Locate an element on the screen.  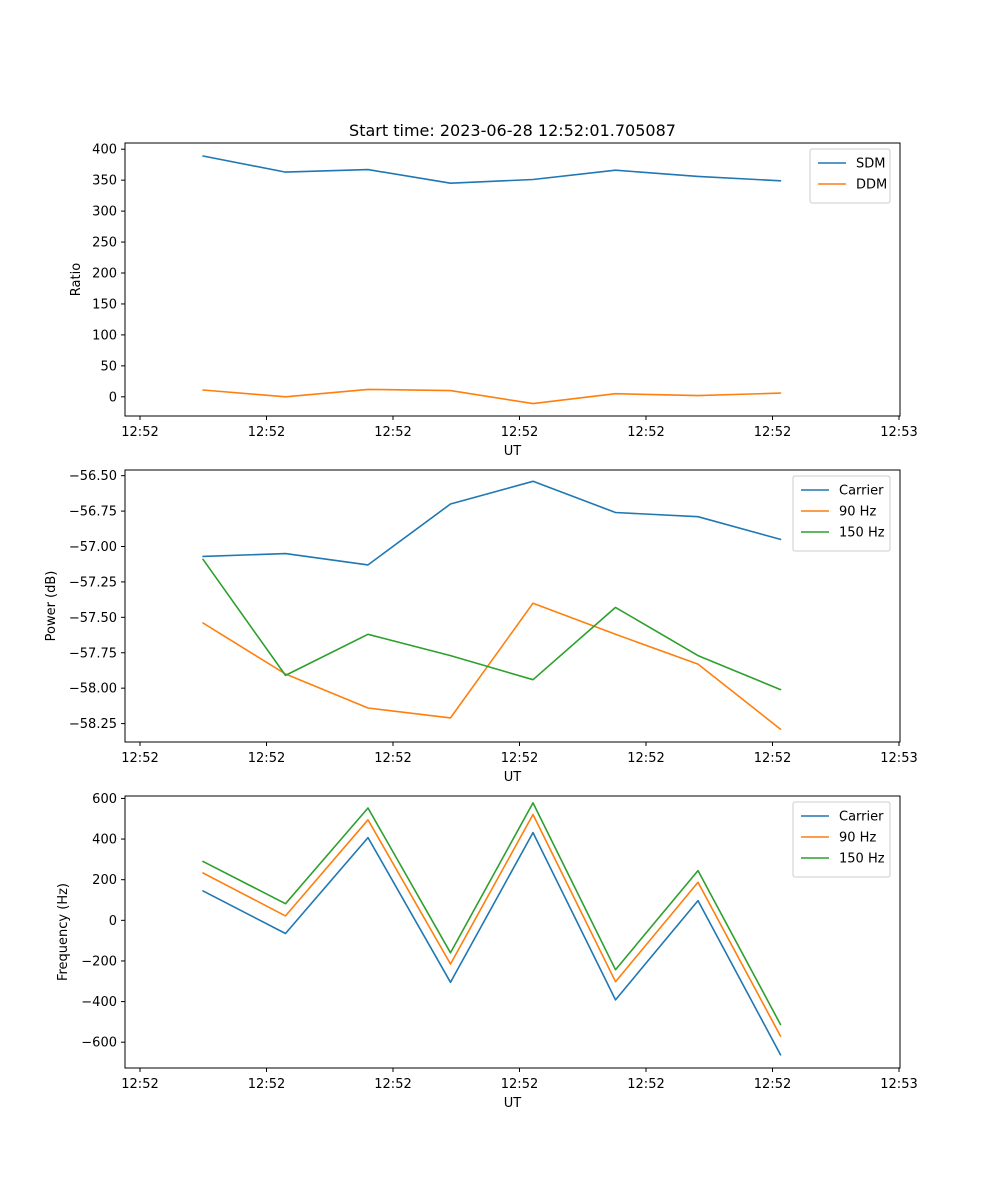
y-axis-label: Ratio is located at coordinates (76, 279).